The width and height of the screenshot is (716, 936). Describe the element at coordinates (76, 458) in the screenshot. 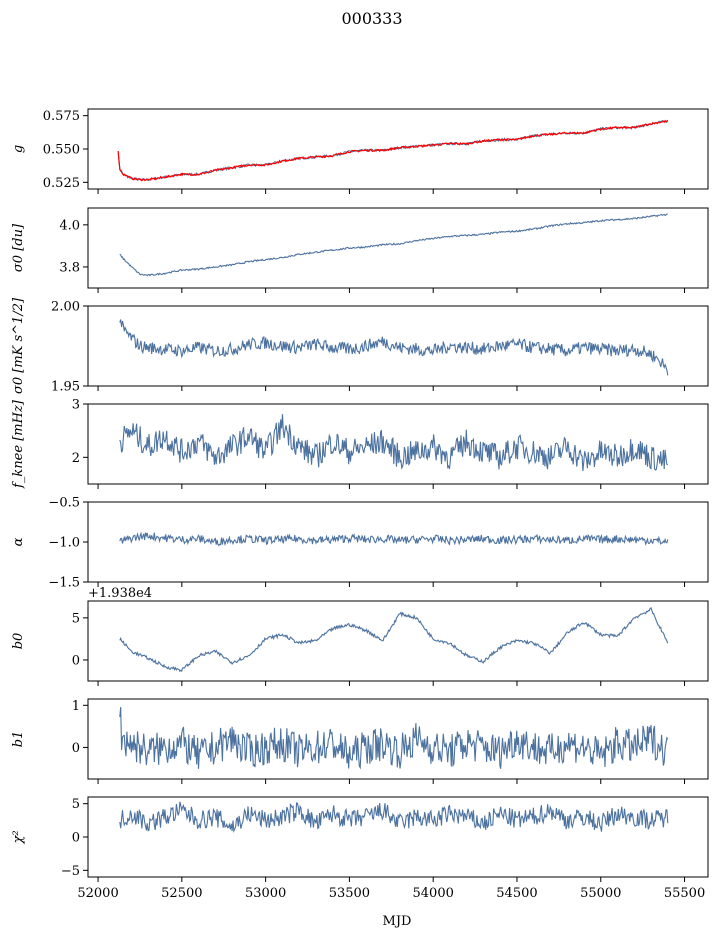

I see `y-tick-label-4-1: 2` at that location.